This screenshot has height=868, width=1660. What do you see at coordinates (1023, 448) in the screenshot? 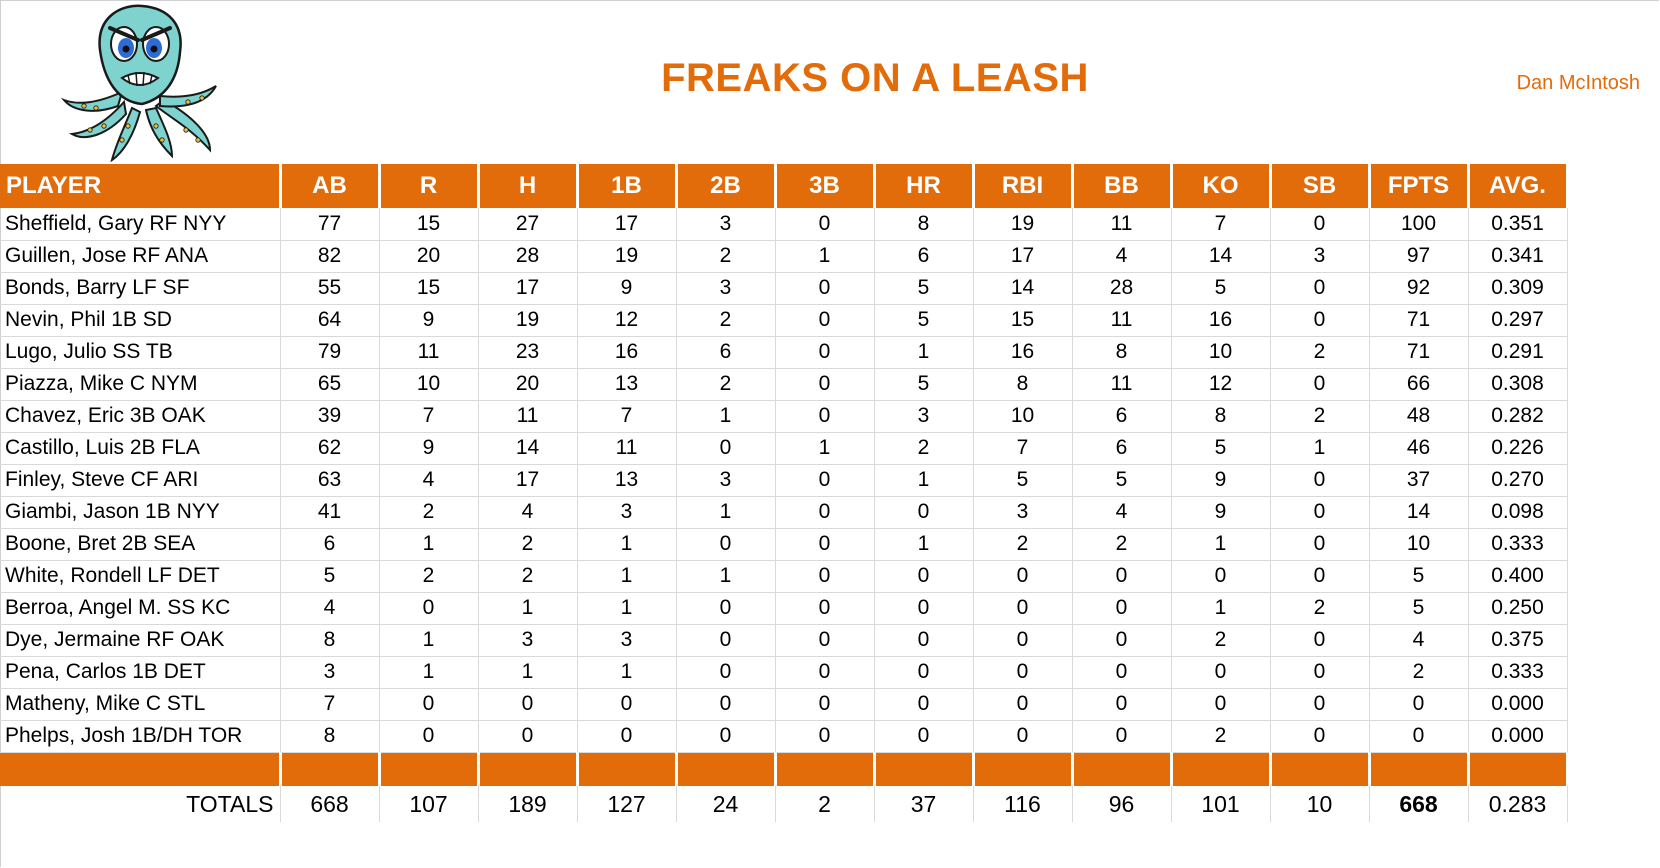
I see `stat-cell-rbi: 7` at bounding box center [1023, 448].